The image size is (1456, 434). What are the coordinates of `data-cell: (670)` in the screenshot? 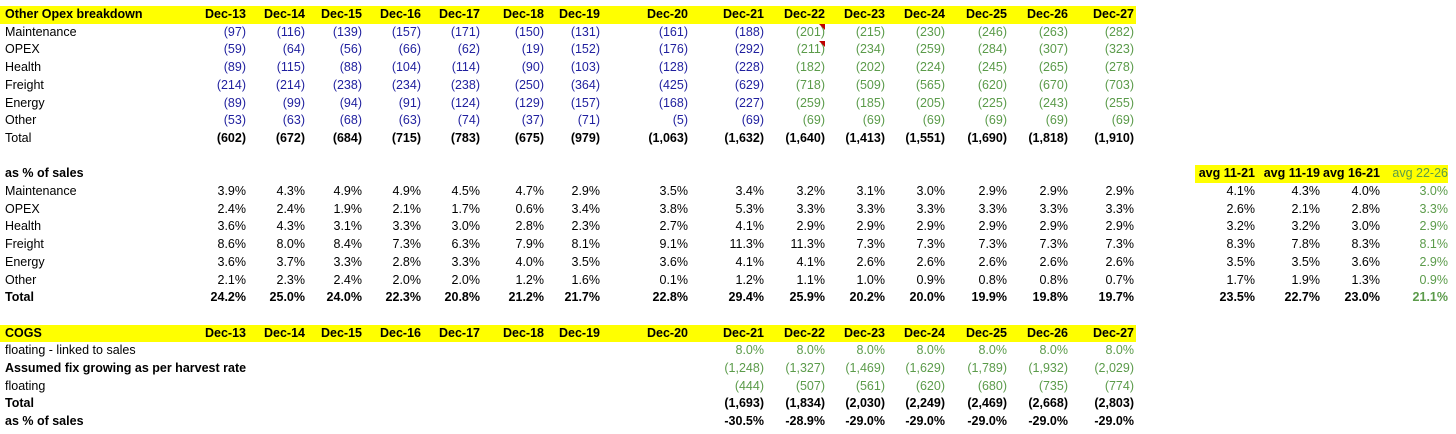 It's located at (1053, 84).